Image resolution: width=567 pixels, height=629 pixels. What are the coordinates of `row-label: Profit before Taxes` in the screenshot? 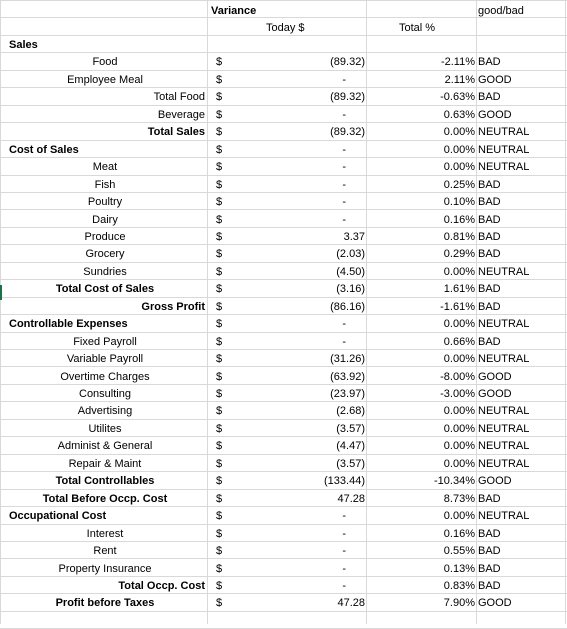 It's located at (105, 603).